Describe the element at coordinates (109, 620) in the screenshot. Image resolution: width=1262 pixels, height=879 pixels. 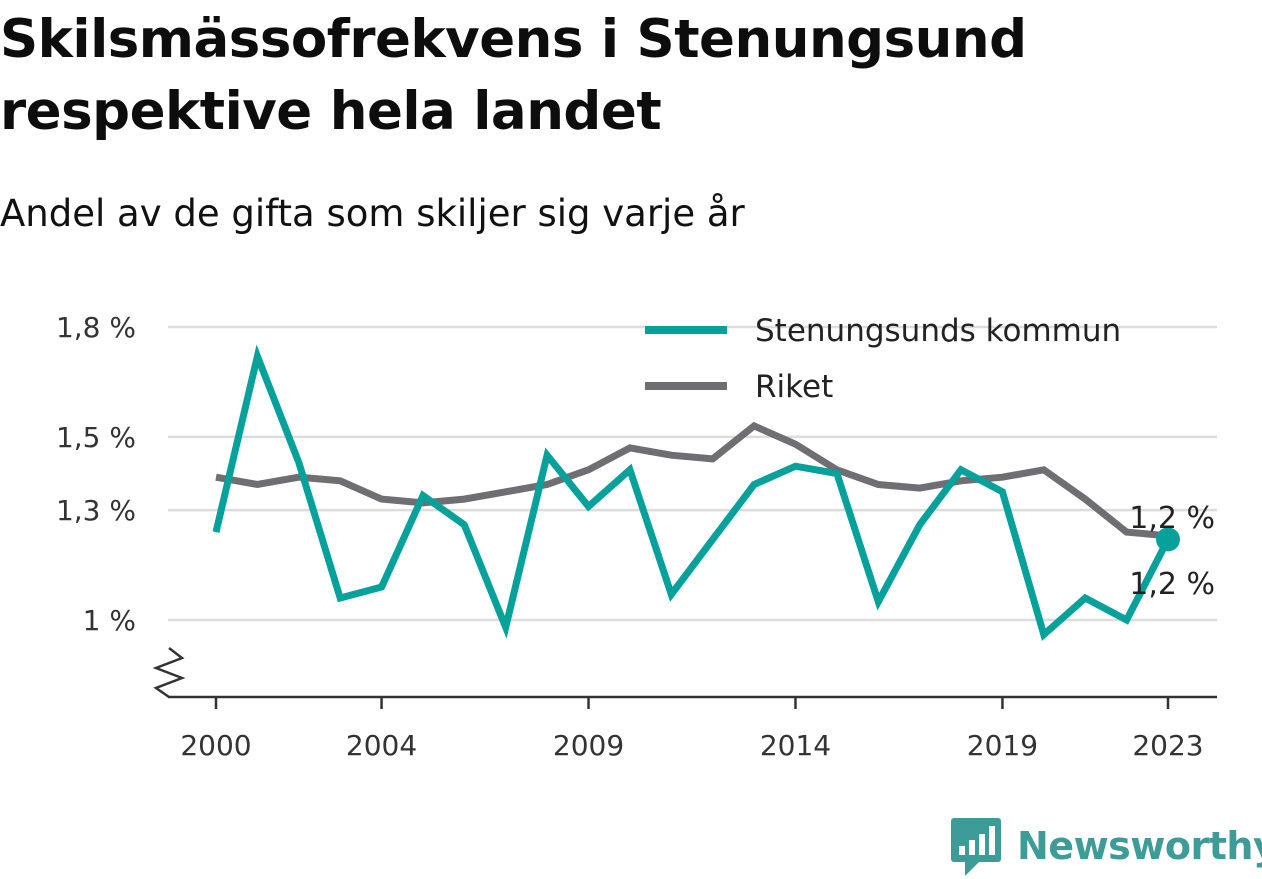
I see `y-tick-label: 1 %` at that location.